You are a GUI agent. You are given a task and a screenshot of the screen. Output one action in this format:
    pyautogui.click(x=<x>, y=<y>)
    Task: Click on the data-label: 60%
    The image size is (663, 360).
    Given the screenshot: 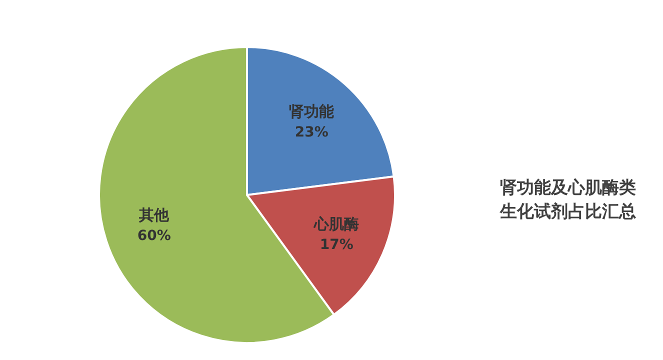 What is the action you would take?
    pyautogui.click(x=154, y=236)
    